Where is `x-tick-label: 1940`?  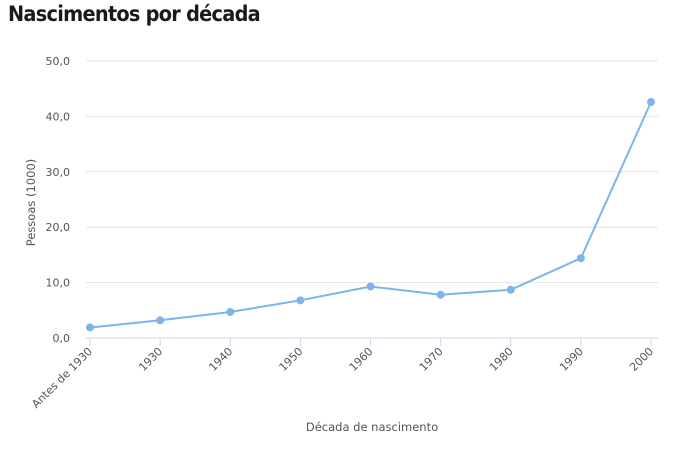 x-tick-label: 1940 is located at coordinates (220, 359).